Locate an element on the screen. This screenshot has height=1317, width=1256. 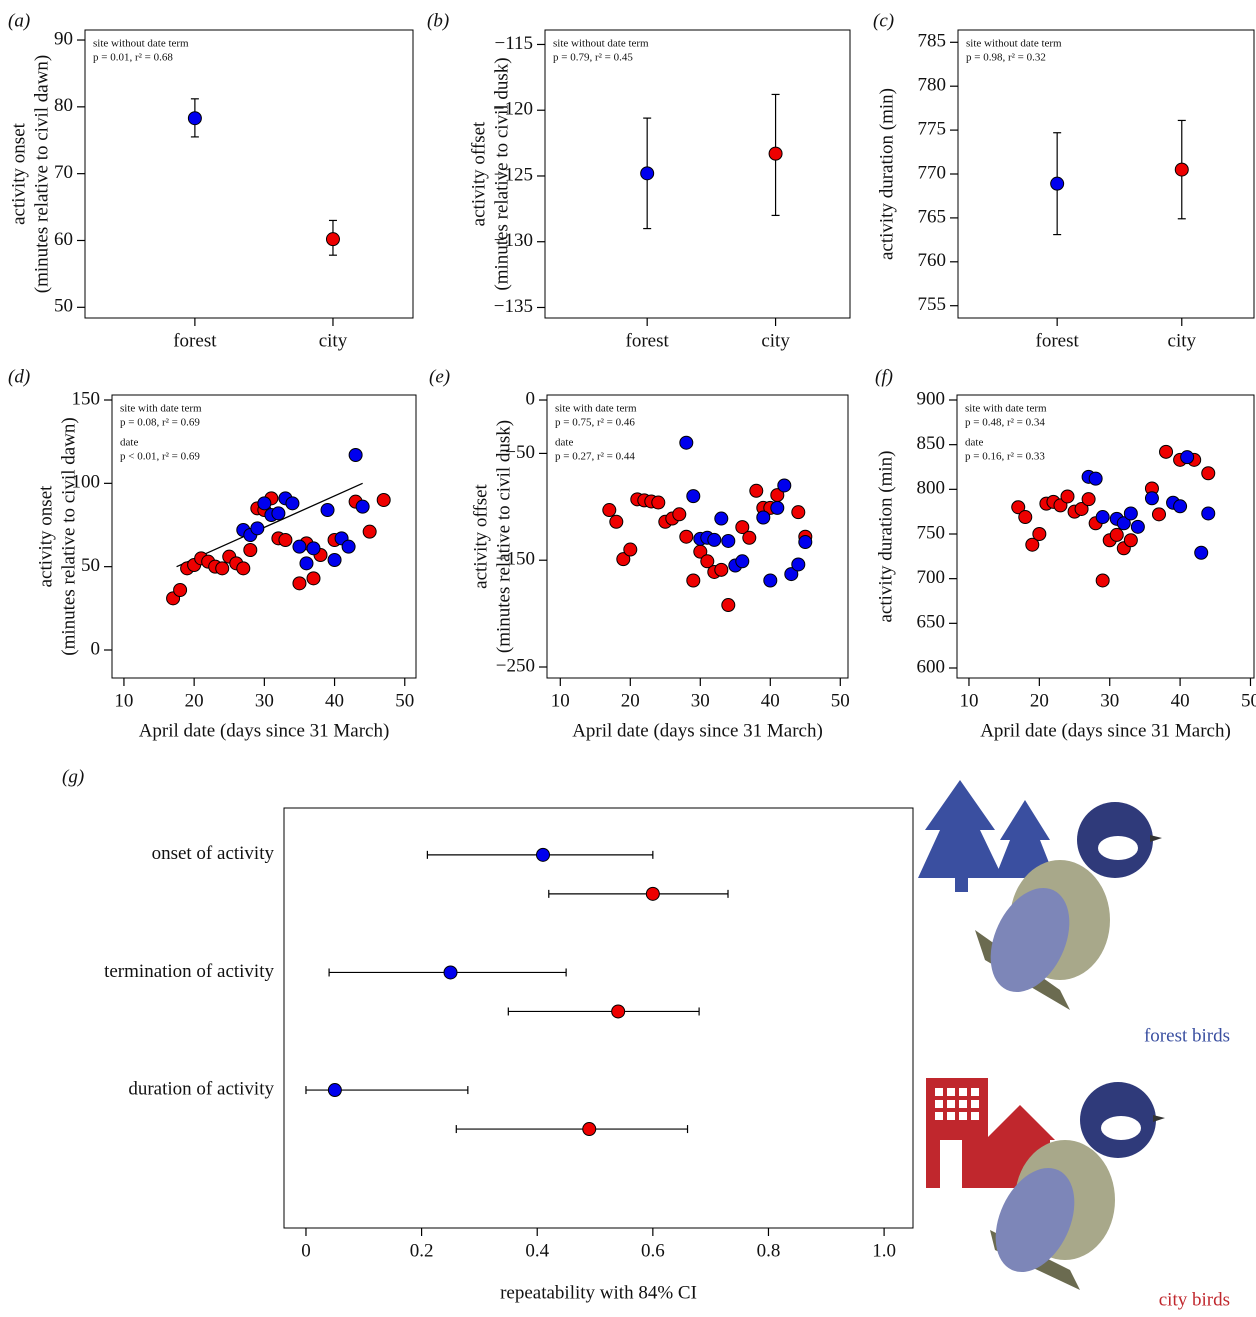
x-tick-label: 0.2 is located at coordinates (422, 1250).